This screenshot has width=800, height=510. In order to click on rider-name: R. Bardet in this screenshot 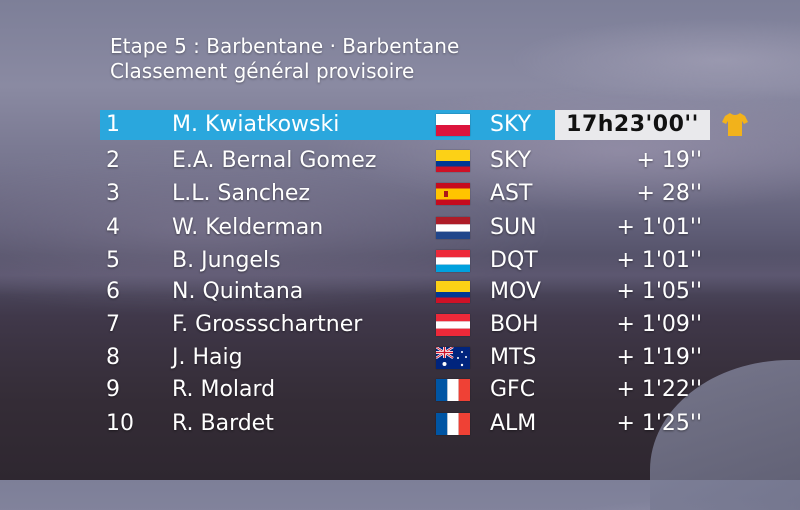, I will do `click(223, 423)`.